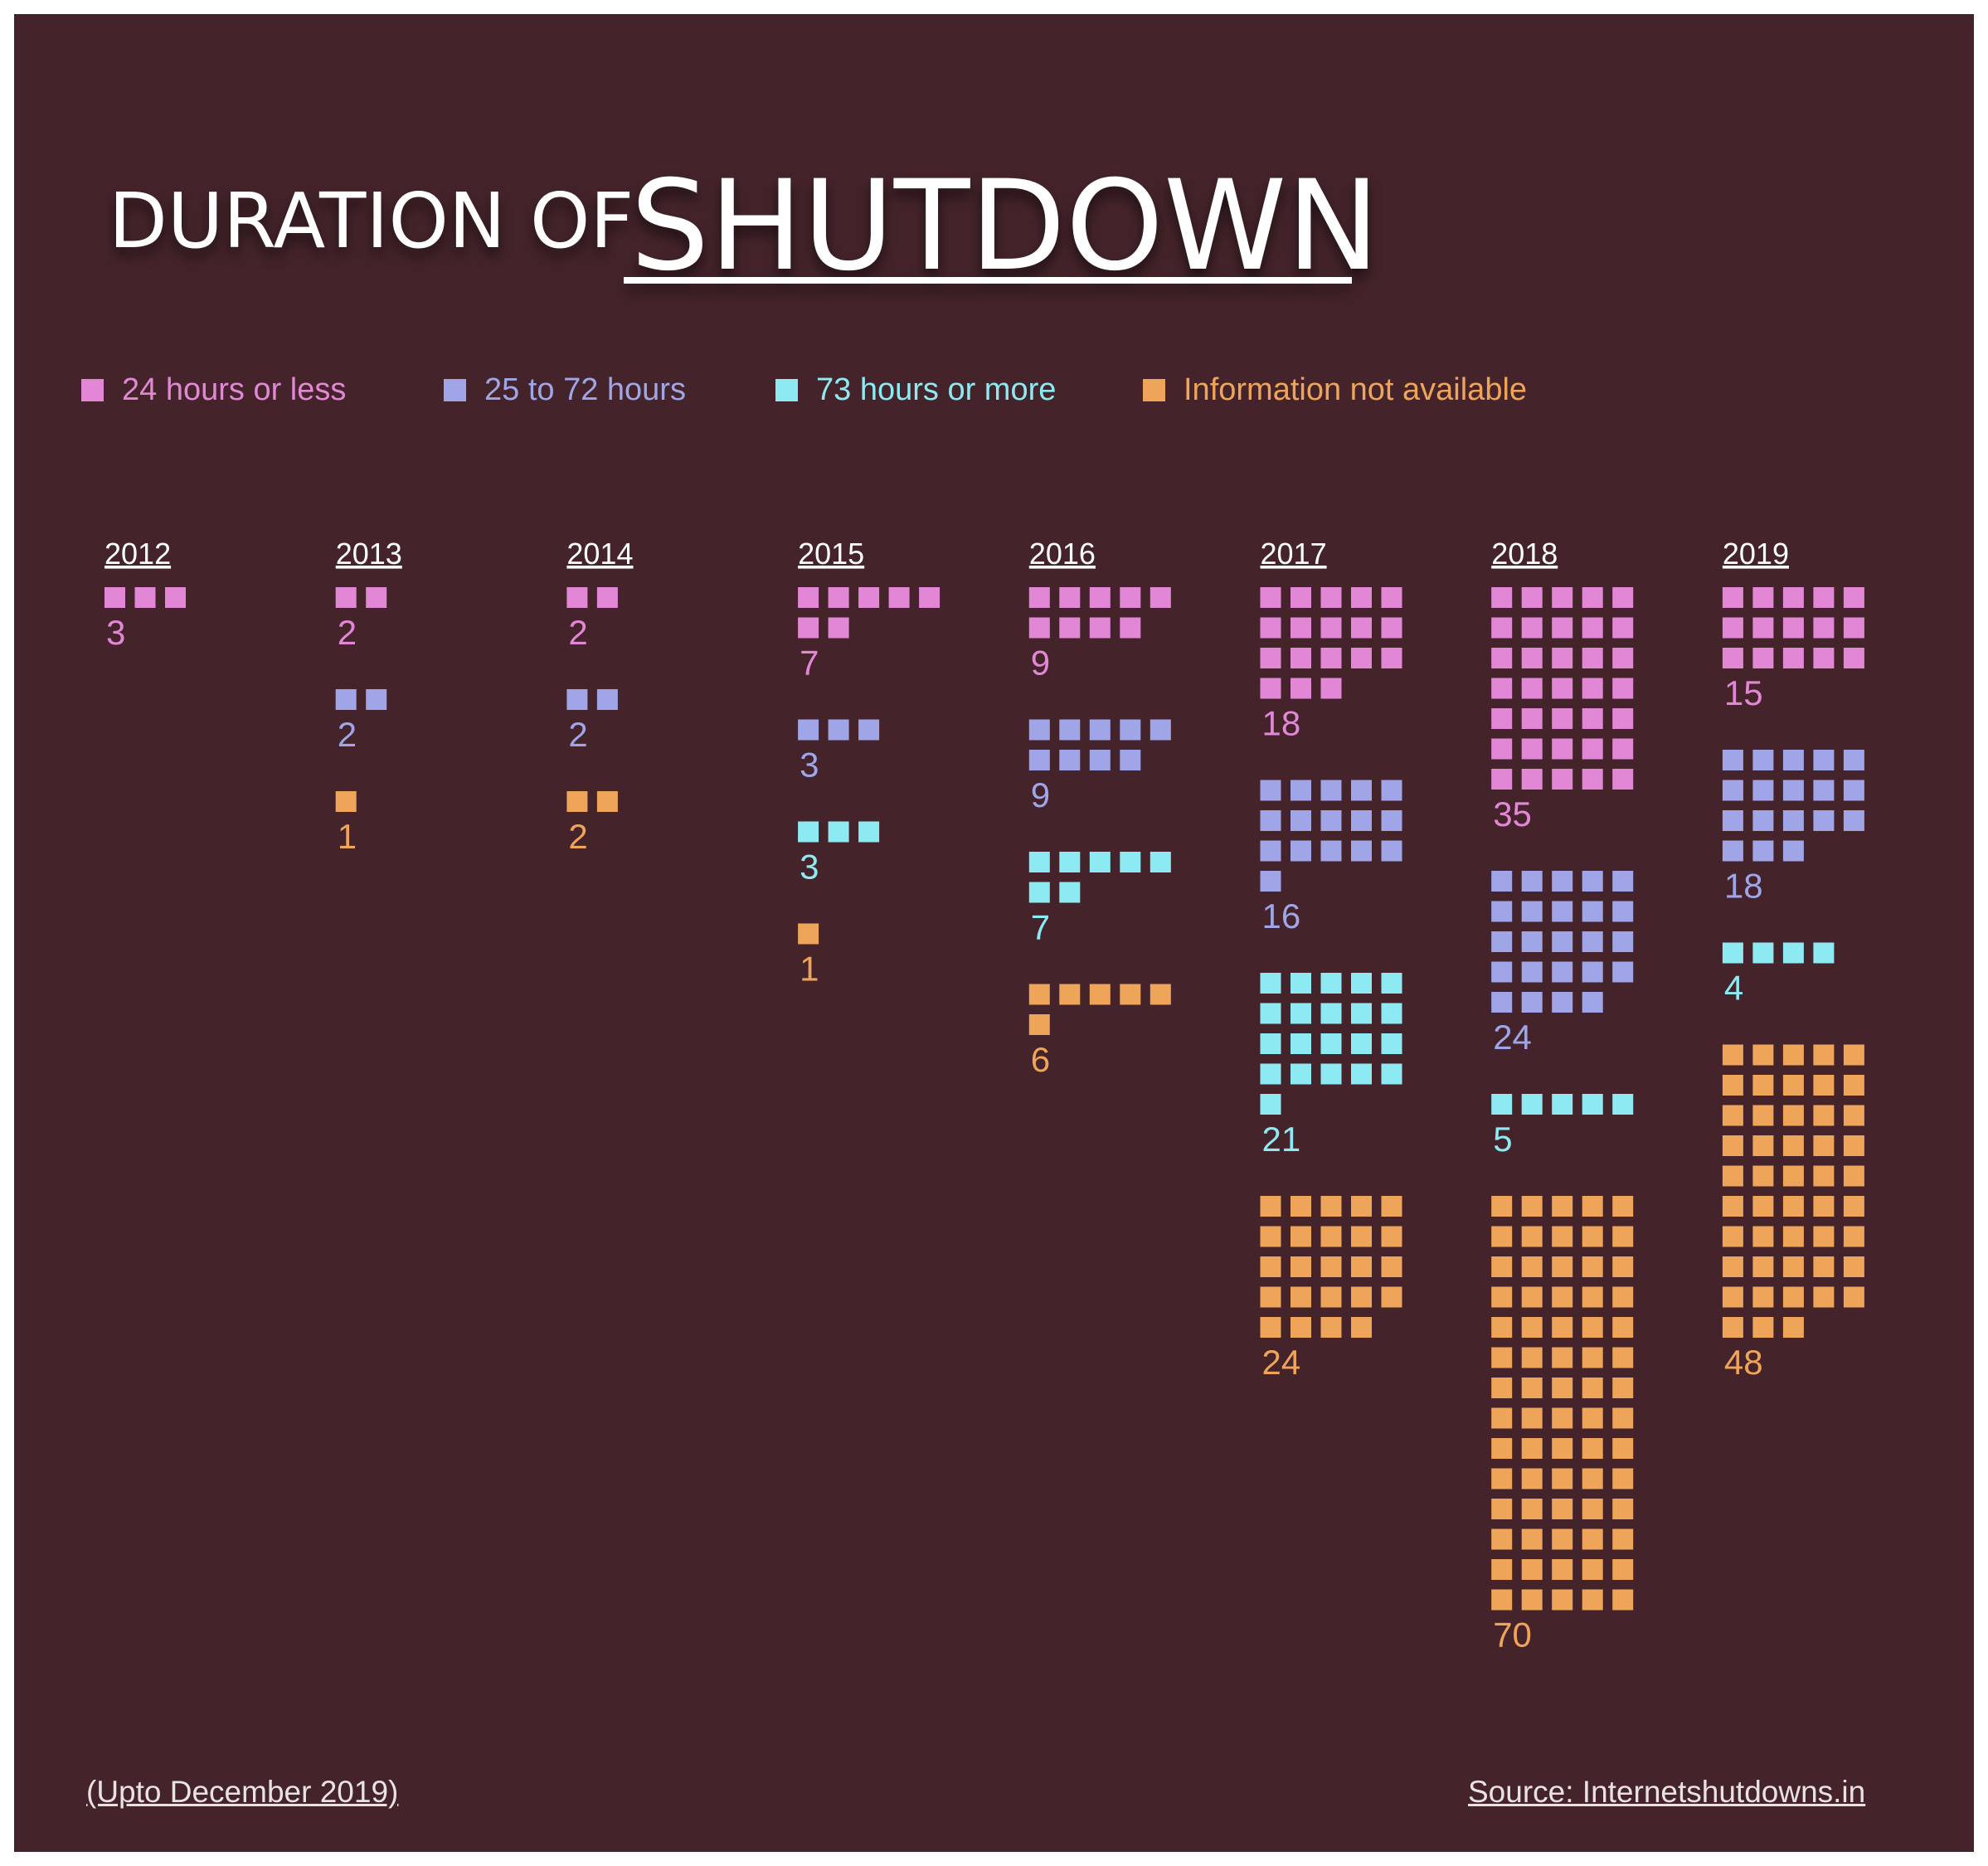 The height and width of the screenshot is (1866, 1988). What do you see at coordinates (1743, 1362) in the screenshot?
I see `count-label: 48` at bounding box center [1743, 1362].